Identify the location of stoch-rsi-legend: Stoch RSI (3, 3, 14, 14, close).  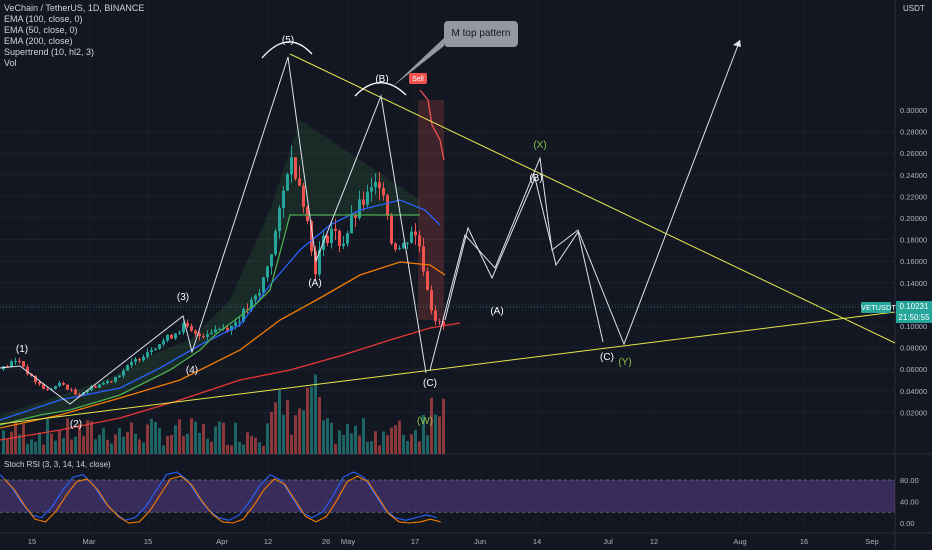
(57, 464).